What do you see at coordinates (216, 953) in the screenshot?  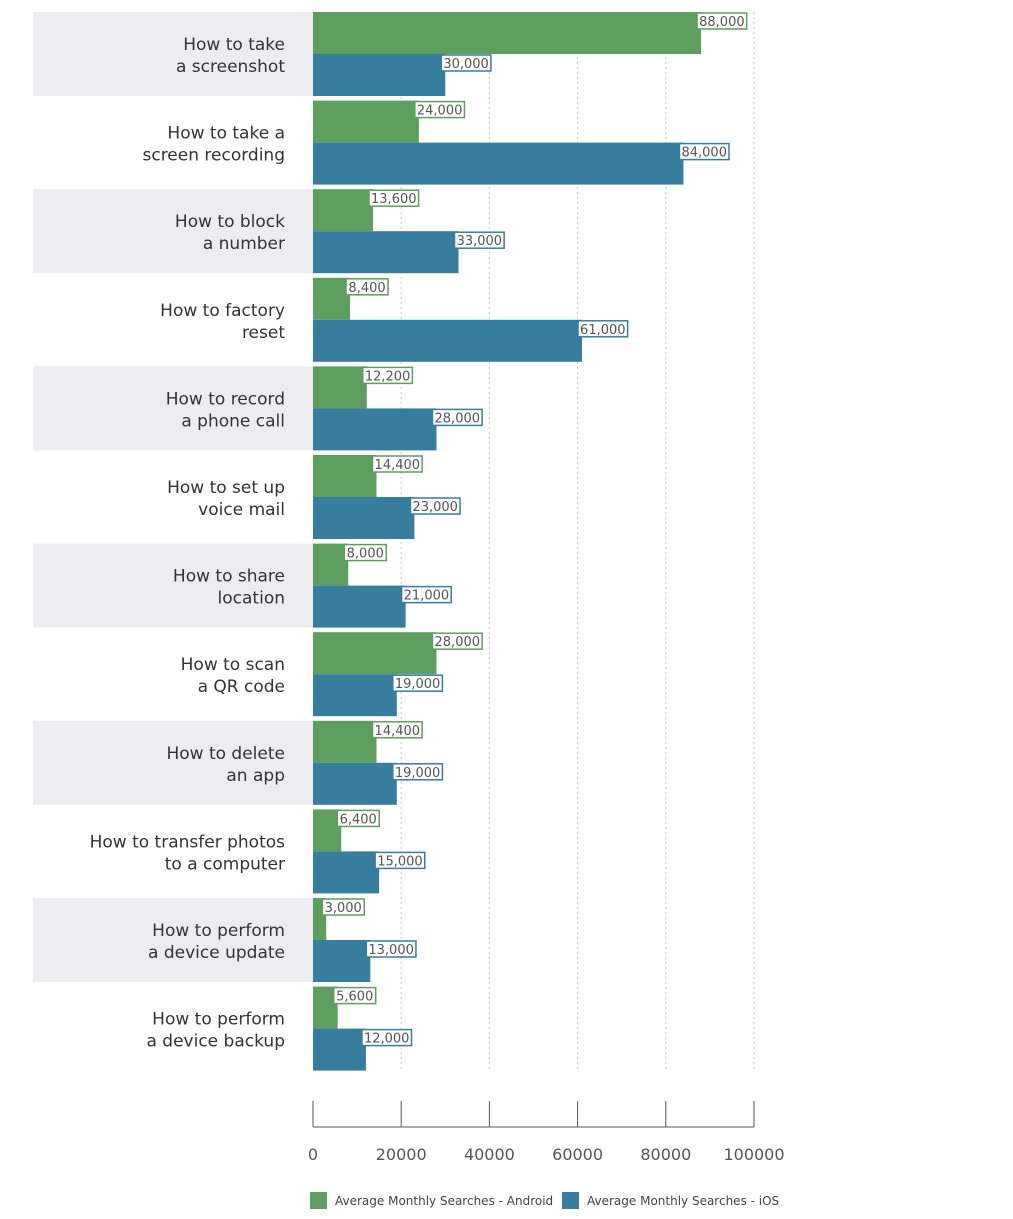 I see `category-label: a device update` at bounding box center [216, 953].